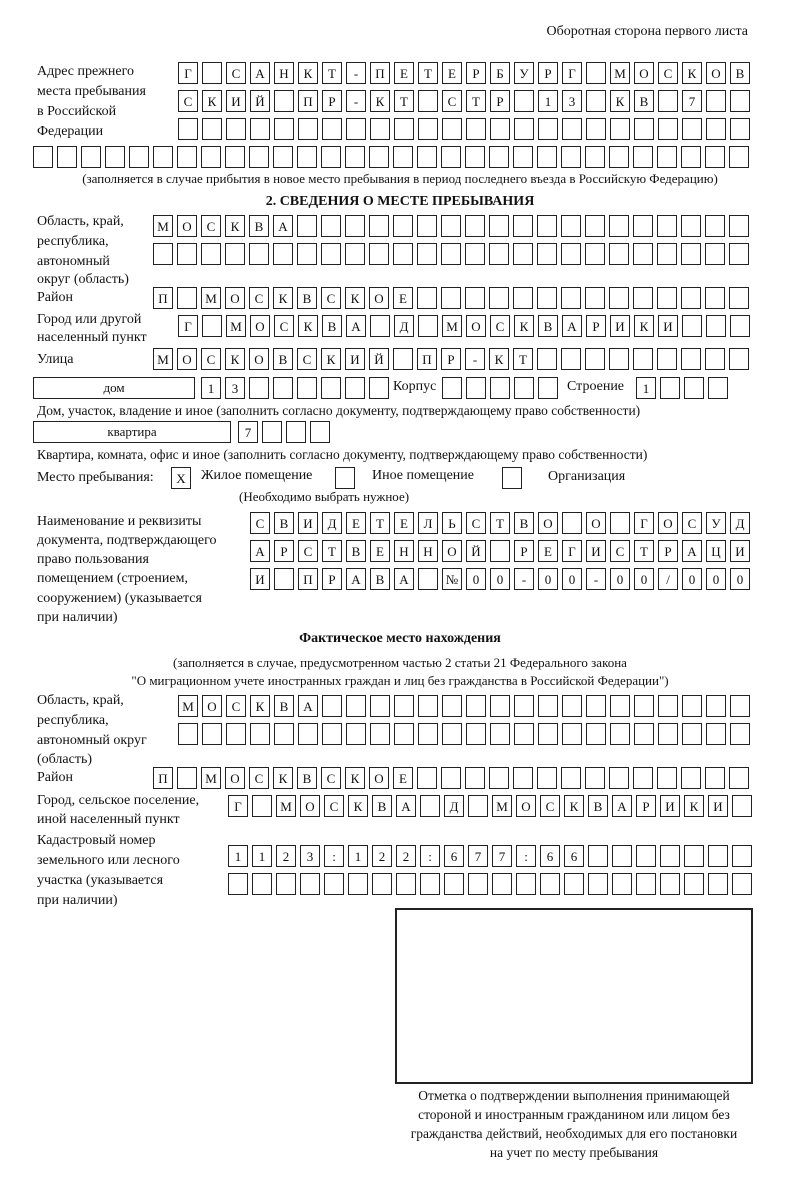 This screenshot has width=800, height=1180. I want to click on char-cell: Й, so click(260, 101).